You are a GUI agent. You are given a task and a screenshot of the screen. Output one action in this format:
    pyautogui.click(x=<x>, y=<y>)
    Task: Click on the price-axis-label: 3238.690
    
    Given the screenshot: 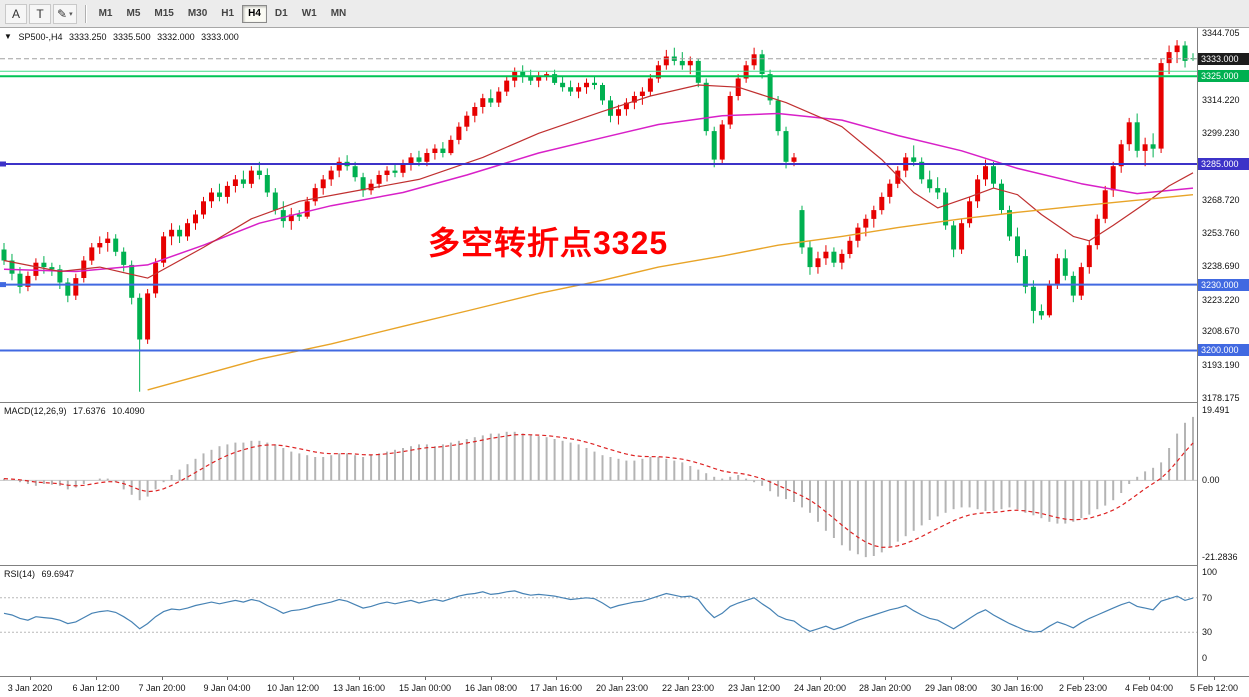 What is the action you would take?
    pyautogui.click(x=1221, y=266)
    